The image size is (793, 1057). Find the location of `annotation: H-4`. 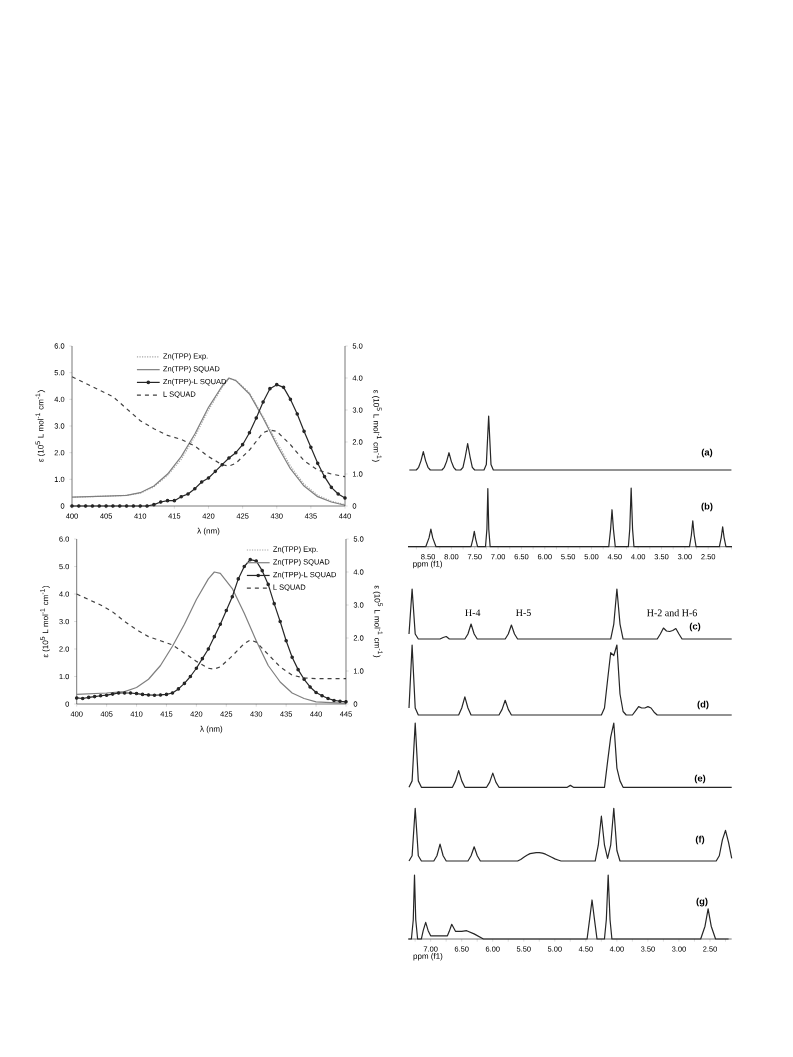

annotation: H-4 is located at coordinates (473, 612).